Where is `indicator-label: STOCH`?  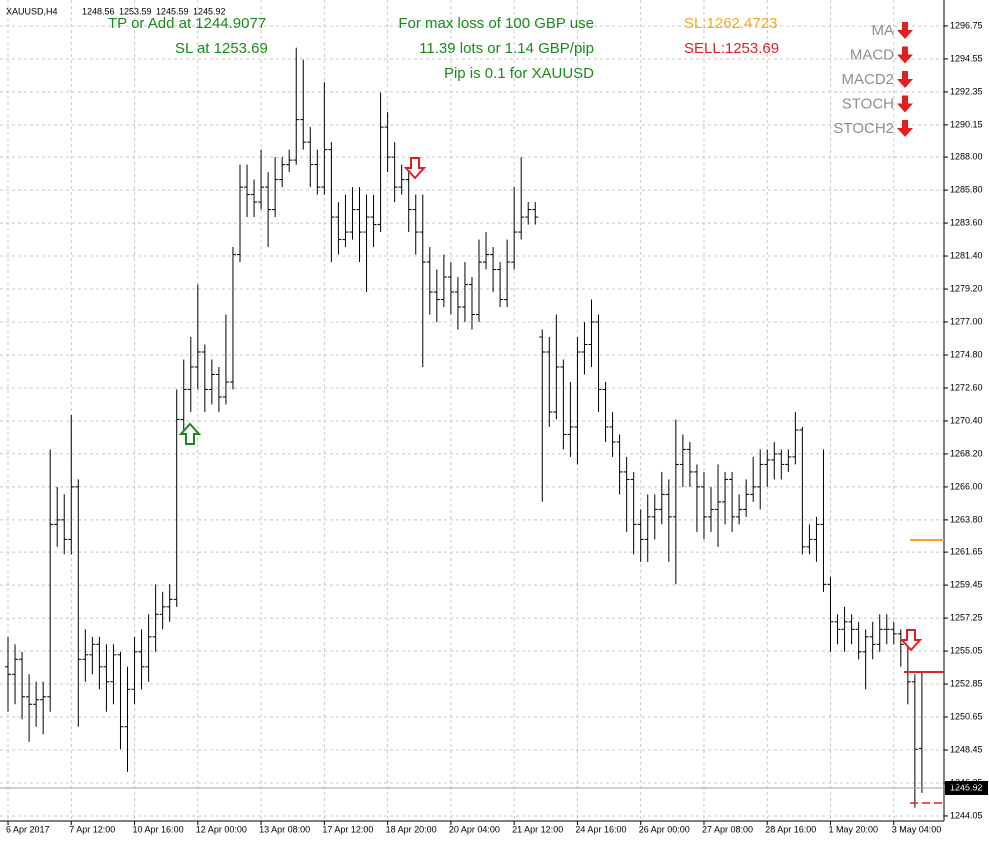 indicator-label: STOCH is located at coordinates (868, 103).